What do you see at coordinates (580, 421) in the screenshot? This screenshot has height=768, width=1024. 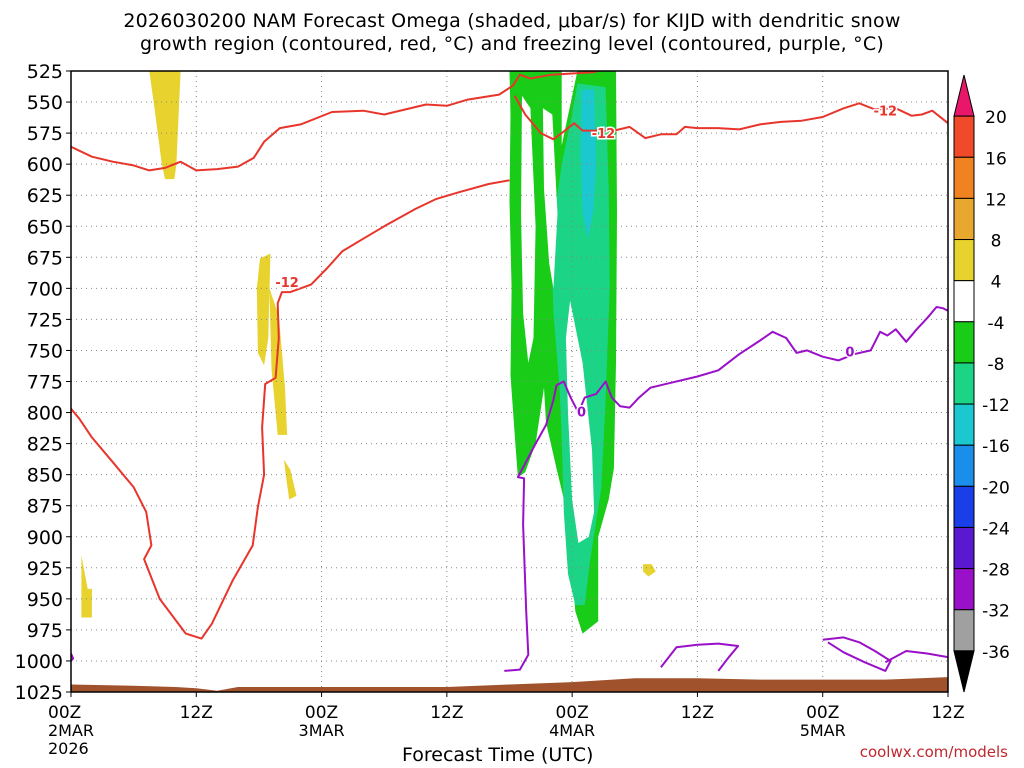 I see `hole-lower` at bounding box center [580, 421].